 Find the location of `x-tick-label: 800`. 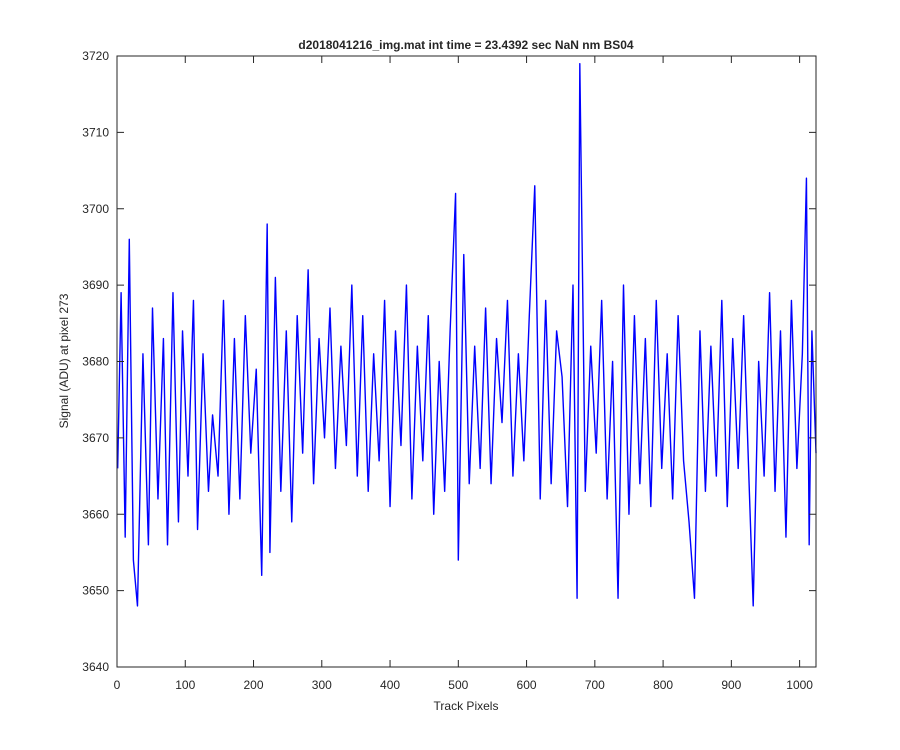

x-tick-label: 800 is located at coordinates (663, 685).